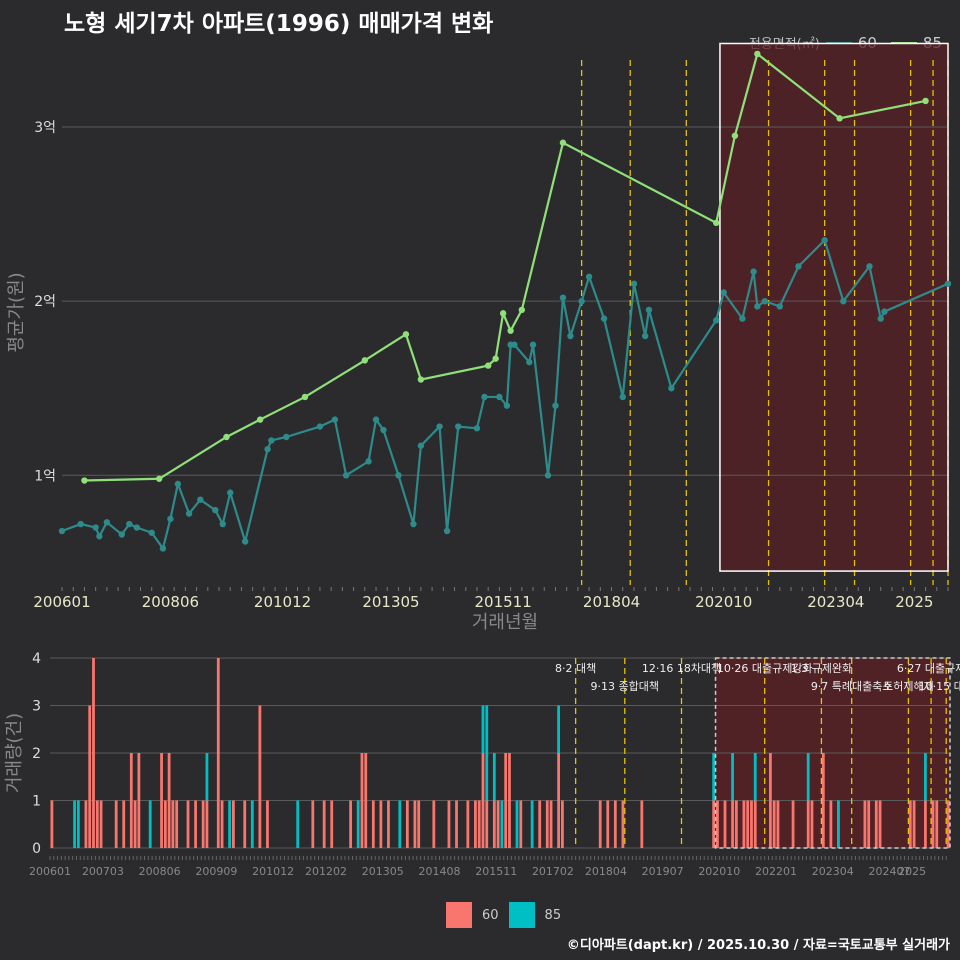 The width and height of the screenshot is (960, 960). I want to click on y-tick-label-bottom: 2, so click(36, 754).